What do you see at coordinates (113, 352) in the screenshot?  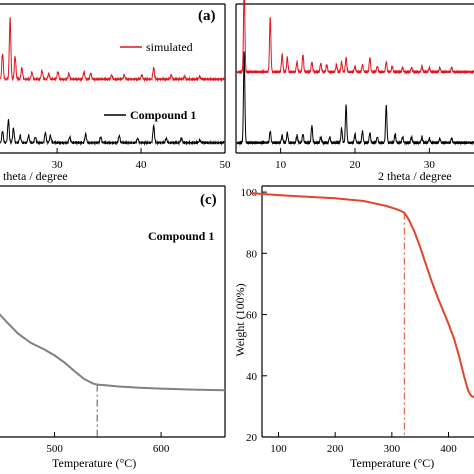 I see `panel-c-series-tga` at bounding box center [113, 352].